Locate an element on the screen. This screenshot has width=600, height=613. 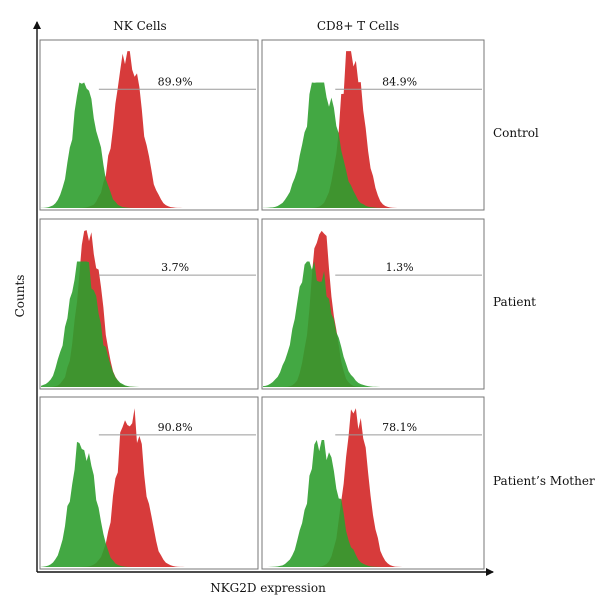
row-label-patients-mother: Patient’s Mother is located at coordinates (544, 481).